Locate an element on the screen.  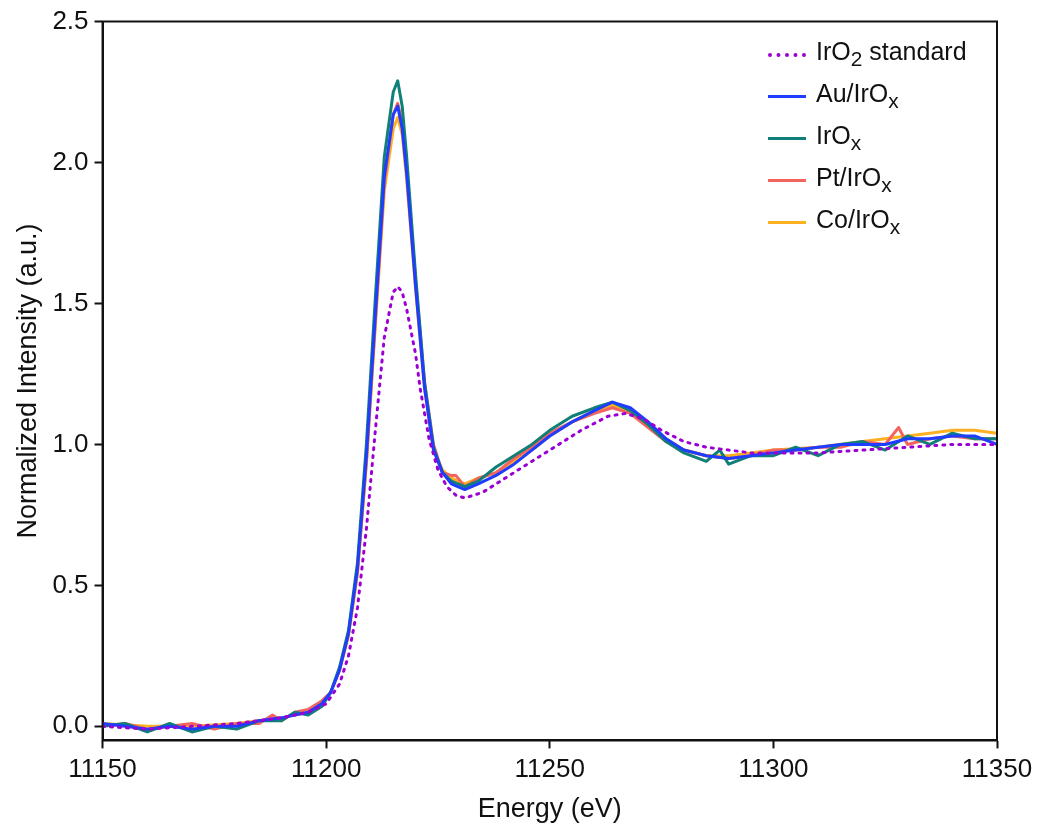
legend-label: Au/IrO$_{x}$ is located at coordinates (857, 95).